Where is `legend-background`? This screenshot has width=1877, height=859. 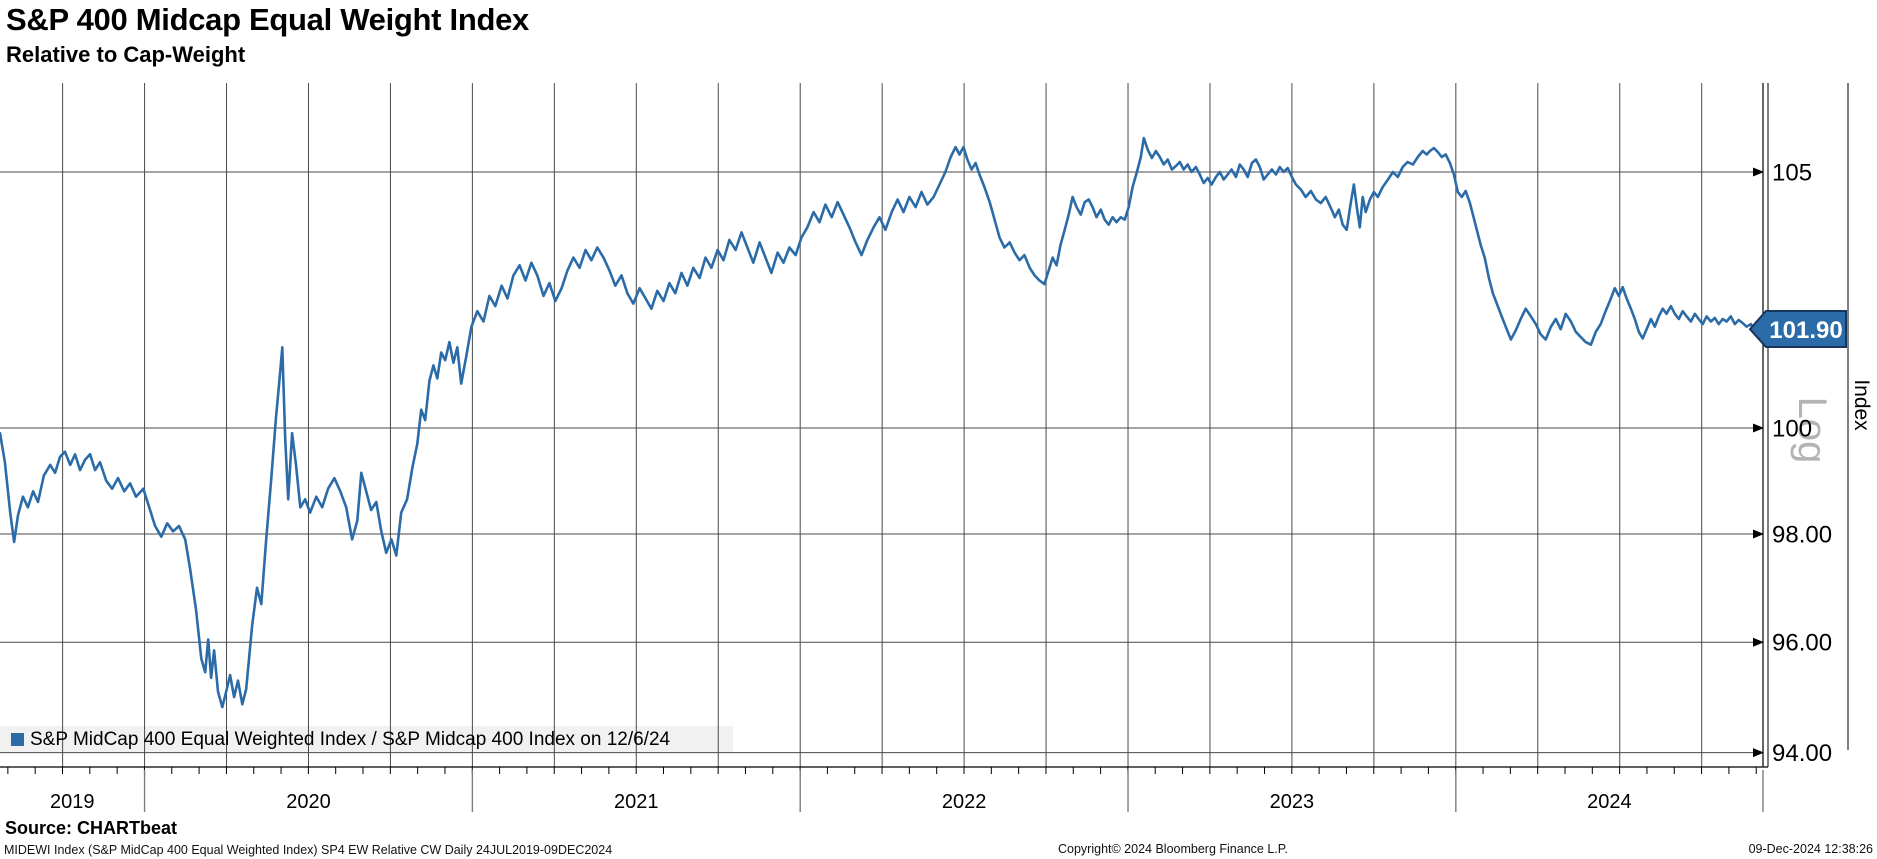
legend-background is located at coordinates (366, 739).